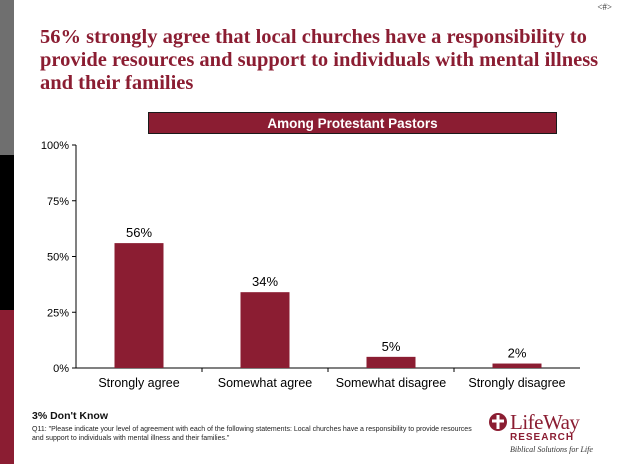 This screenshot has height=464, width=620. What do you see at coordinates (551, 449) in the screenshot?
I see `logo-tagline: Biblical Solutions for Life` at bounding box center [551, 449].